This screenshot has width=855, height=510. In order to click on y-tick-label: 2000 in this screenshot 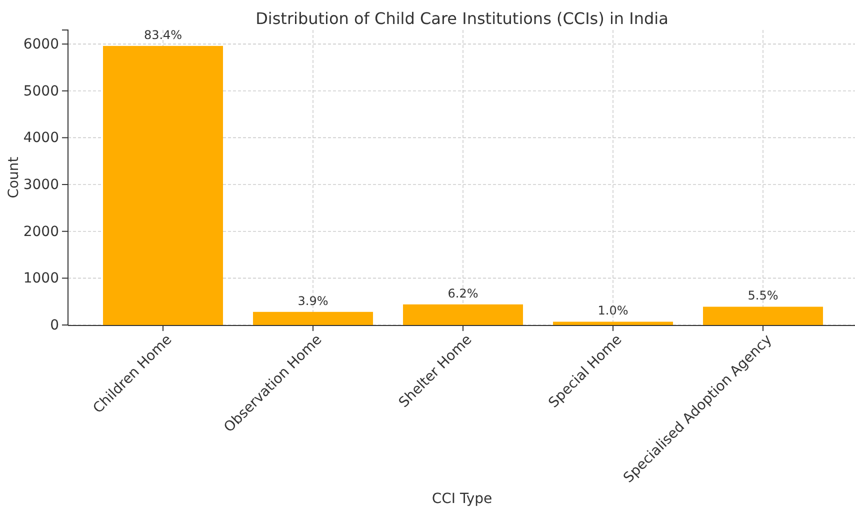, I will do `click(41, 232)`.